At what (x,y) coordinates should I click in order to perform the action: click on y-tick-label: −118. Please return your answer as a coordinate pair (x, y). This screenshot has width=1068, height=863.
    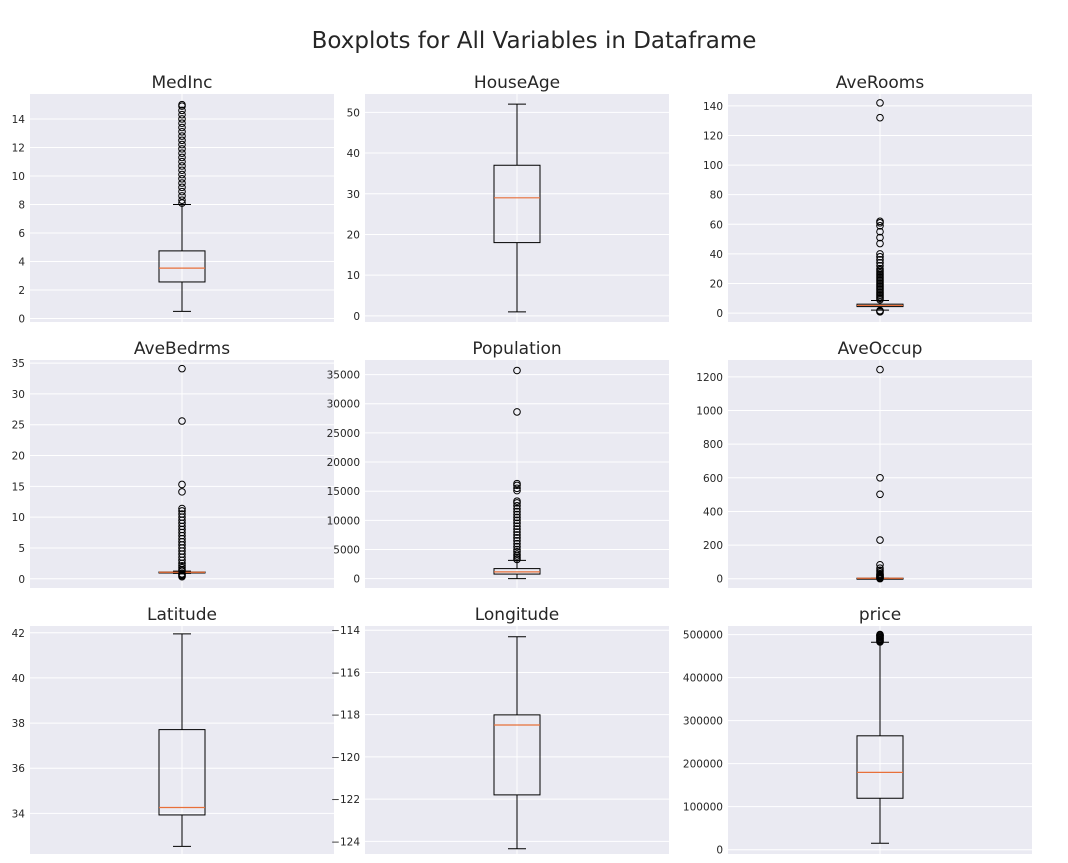
    Looking at the image, I should click on (345, 716).